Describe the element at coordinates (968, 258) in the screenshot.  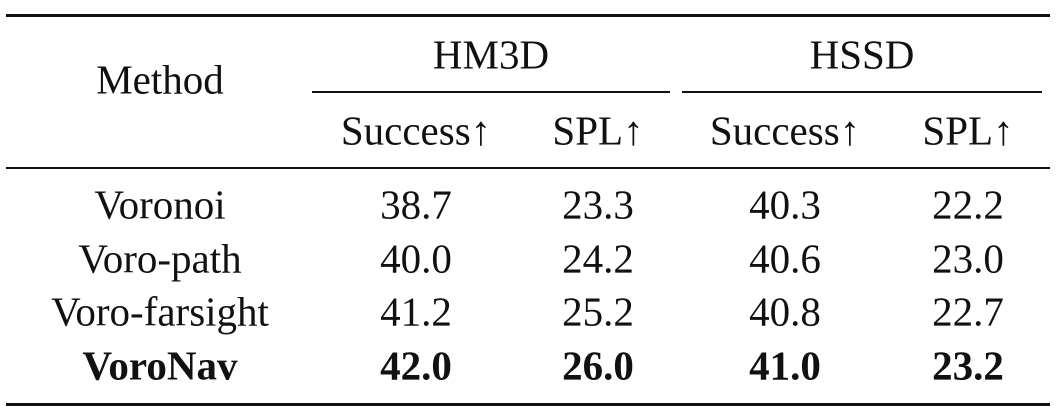
I see `cell-value: 23.0` at that location.